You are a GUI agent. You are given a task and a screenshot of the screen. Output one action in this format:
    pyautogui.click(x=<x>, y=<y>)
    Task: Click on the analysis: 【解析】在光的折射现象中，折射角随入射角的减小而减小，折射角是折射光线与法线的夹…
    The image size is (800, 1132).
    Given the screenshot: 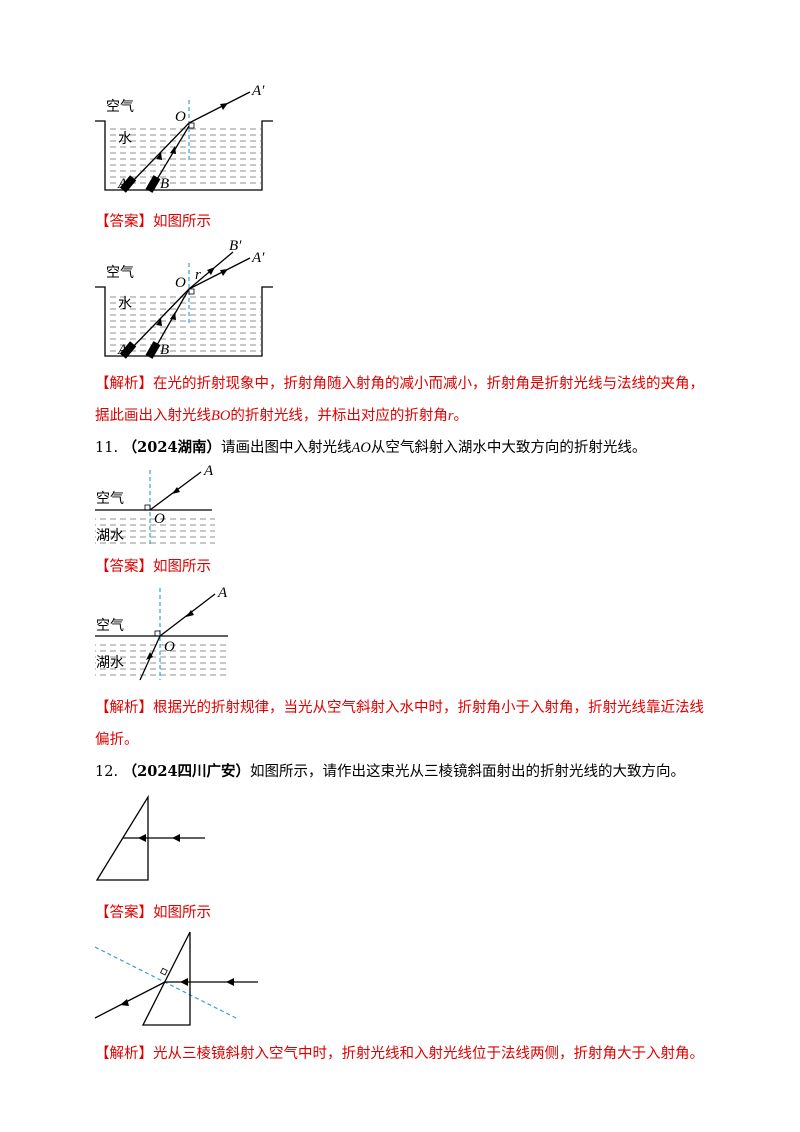 What is the action you would take?
    pyautogui.click(x=405, y=400)
    